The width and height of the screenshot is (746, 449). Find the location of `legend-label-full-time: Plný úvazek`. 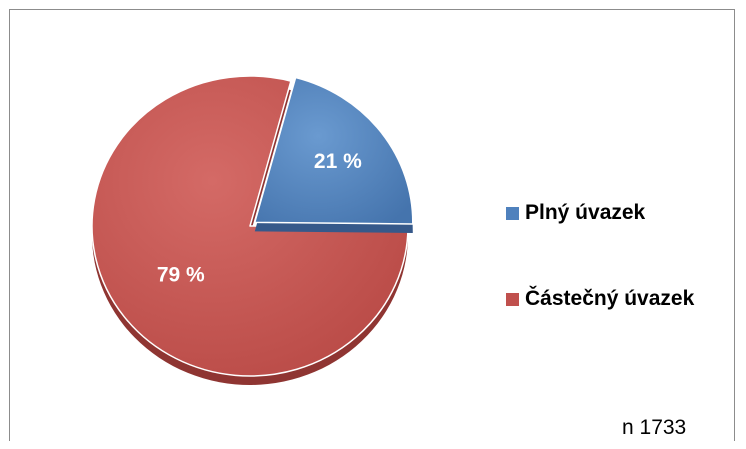

legend-label-full-time: Plný úvazek is located at coordinates (585, 212).